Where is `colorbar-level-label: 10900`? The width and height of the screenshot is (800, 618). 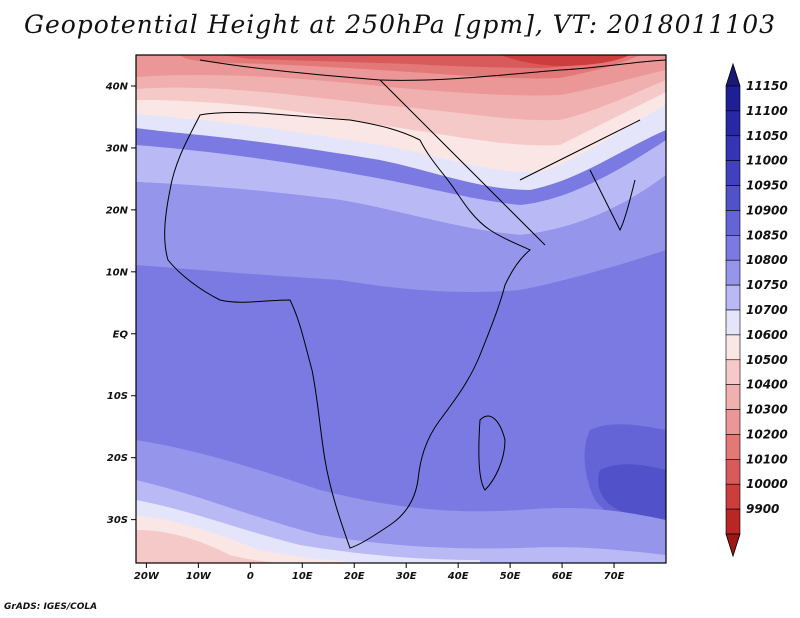
colorbar-level-label: 10900 is located at coordinates (767, 210).